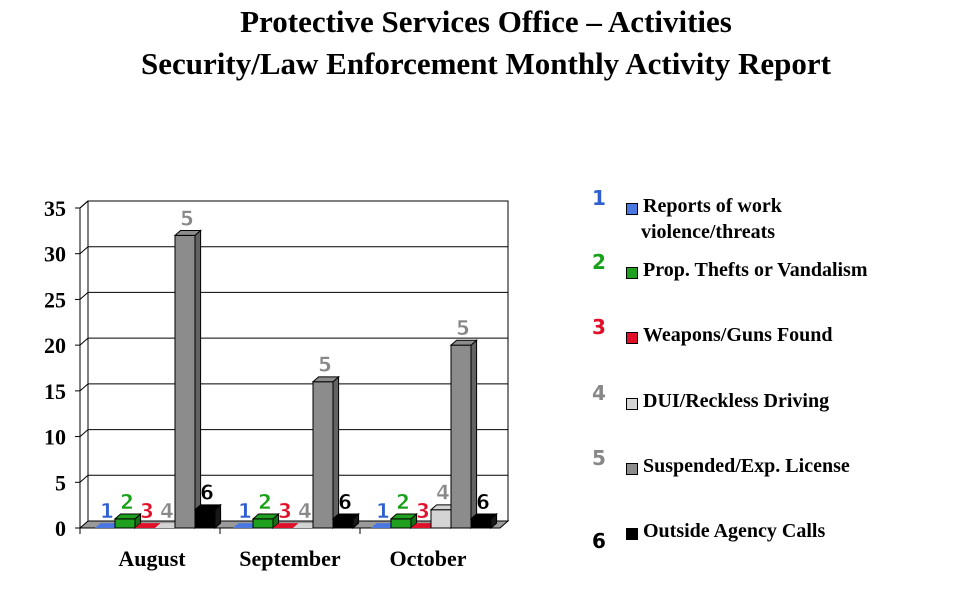 The width and height of the screenshot is (972, 592). Describe the element at coordinates (286, 525) in the screenshot. I see `bar-3-september` at that location.